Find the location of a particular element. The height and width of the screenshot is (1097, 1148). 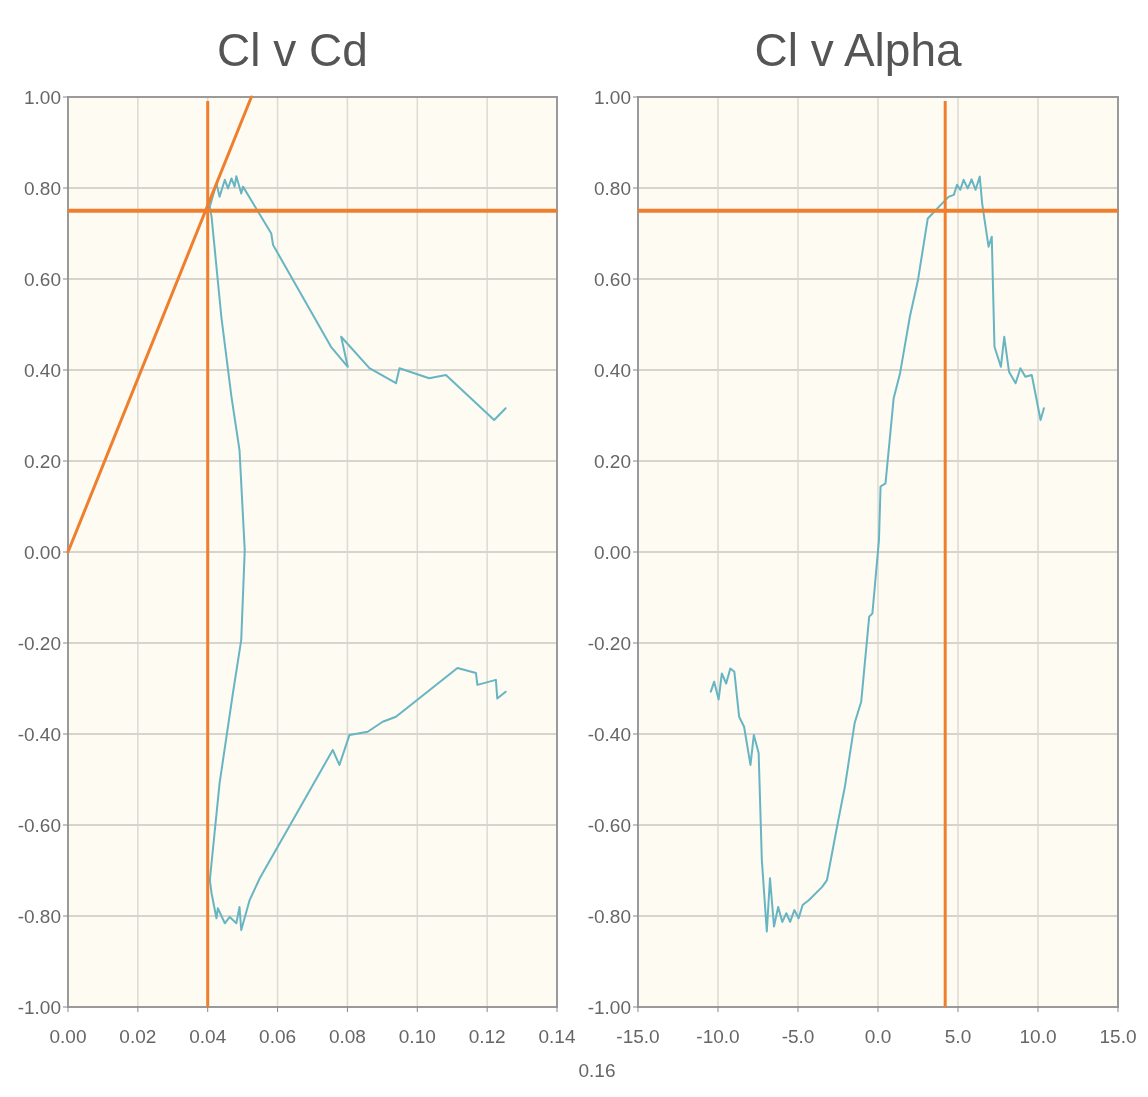

x-tick-label: 0.02 is located at coordinates (138, 1036).